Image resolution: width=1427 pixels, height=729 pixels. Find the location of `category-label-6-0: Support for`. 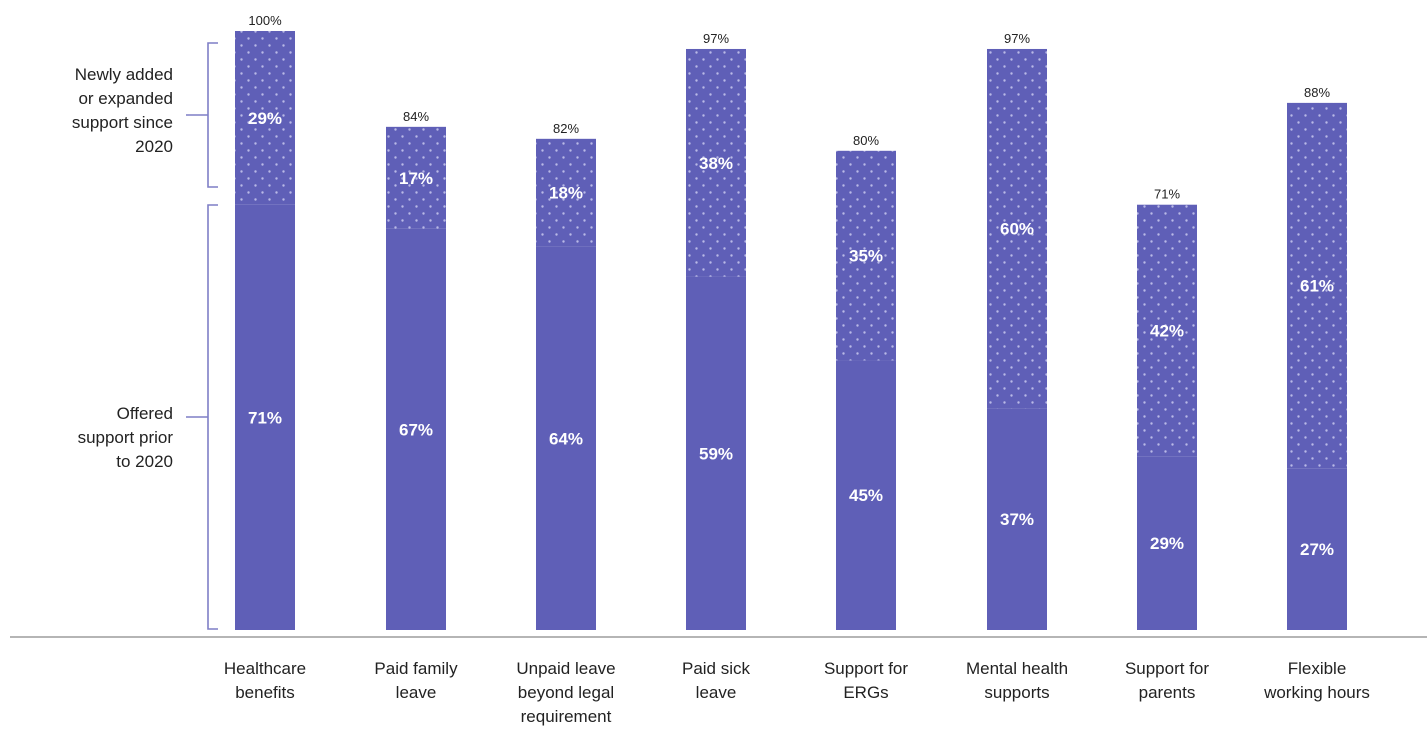

category-label-6-0: Support for is located at coordinates (1167, 668).